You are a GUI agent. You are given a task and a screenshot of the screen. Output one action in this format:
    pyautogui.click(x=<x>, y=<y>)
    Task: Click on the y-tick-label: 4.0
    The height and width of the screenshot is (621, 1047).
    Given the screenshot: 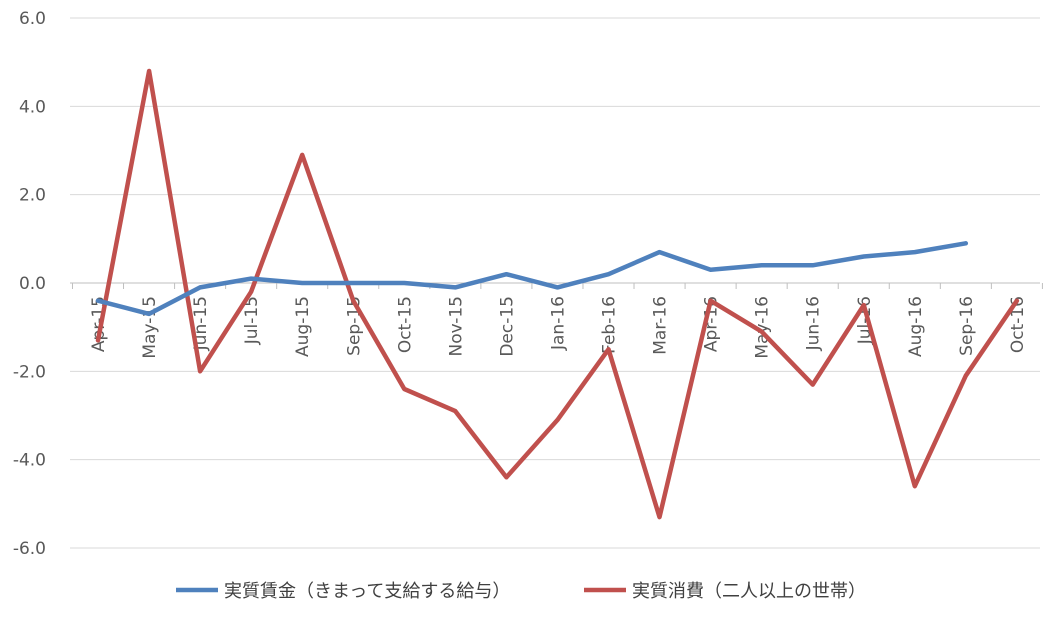 What is the action you would take?
    pyautogui.click(x=32, y=107)
    